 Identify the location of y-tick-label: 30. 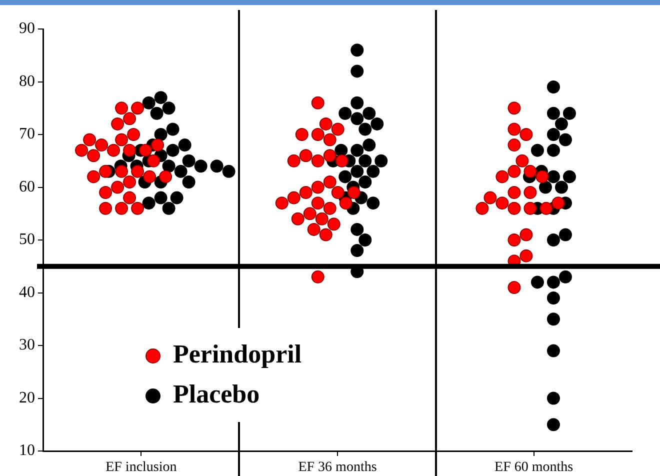
(27, 345).